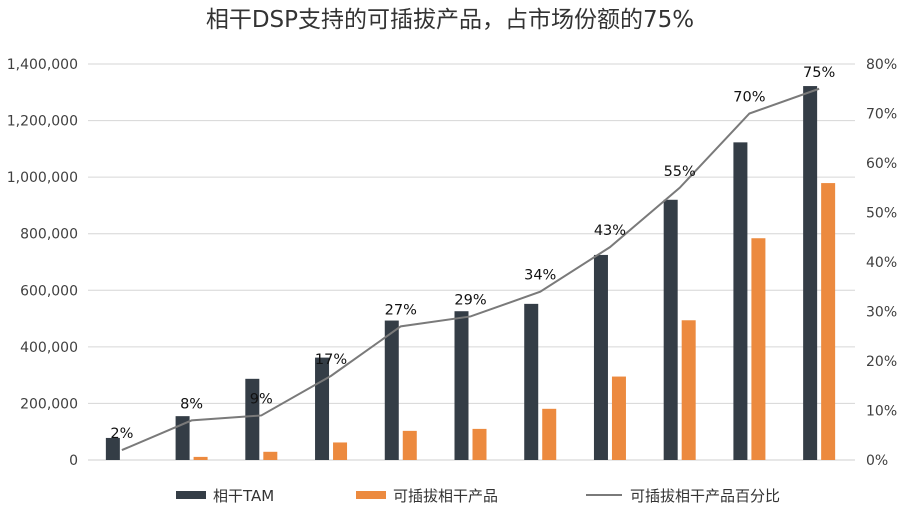  I want to click on left-tick-label: 1,000,000, so click(42, 178).